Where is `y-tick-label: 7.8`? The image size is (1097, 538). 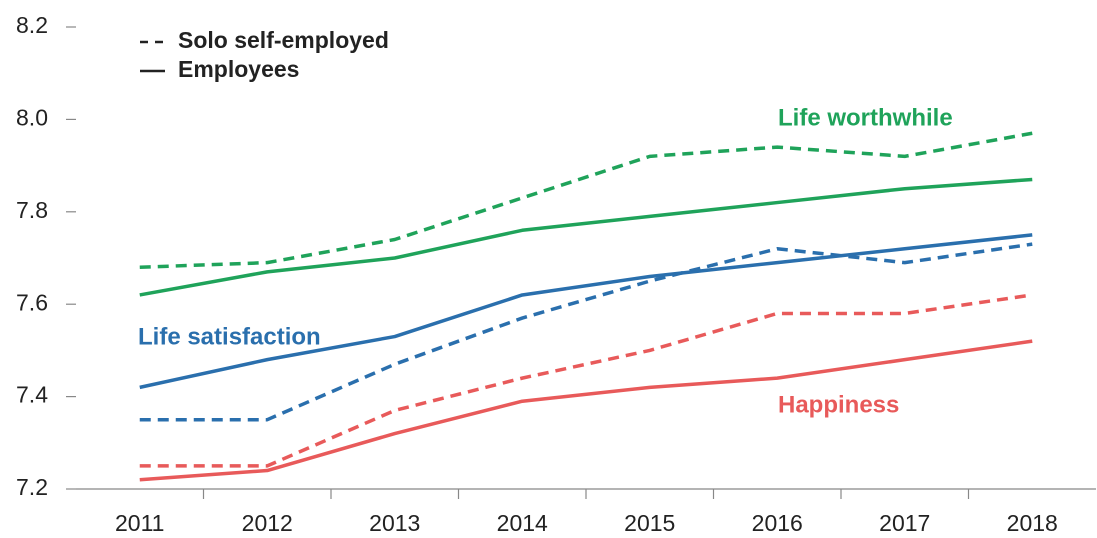
y-tick-label: 7.8 is located at coordinates (32, 210).